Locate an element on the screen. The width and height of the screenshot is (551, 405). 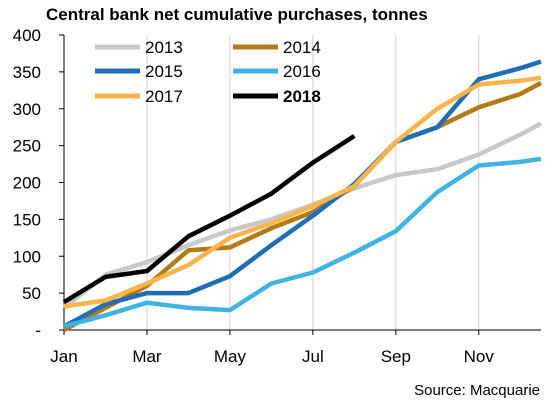
x-tick-label-jul: Jul is located at coordinates (313, 356).